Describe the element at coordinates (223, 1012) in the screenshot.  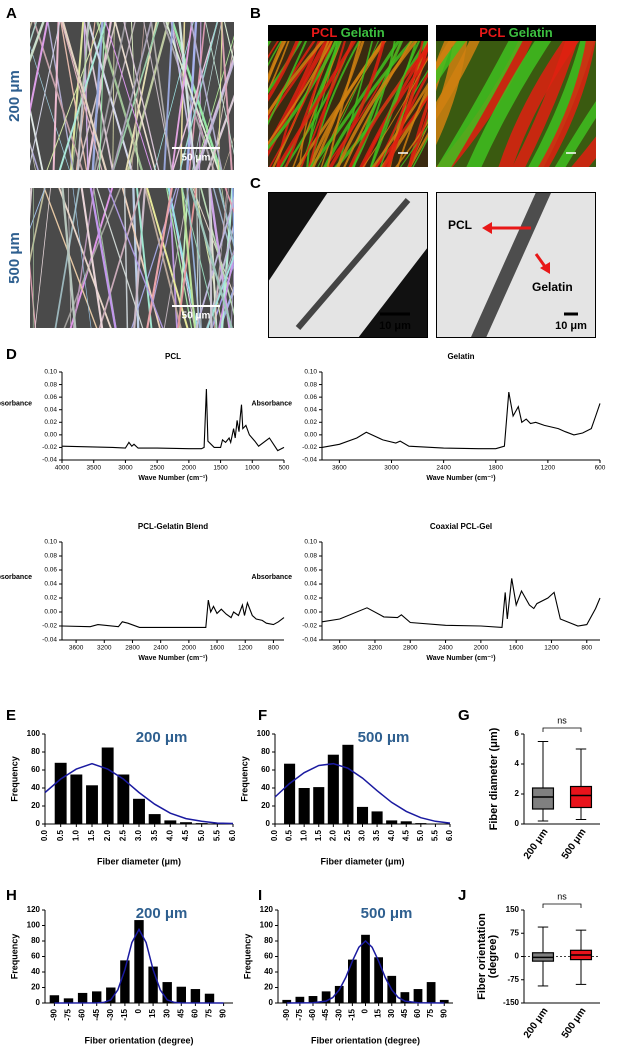
I see `x-tick-label: 90` at that location.